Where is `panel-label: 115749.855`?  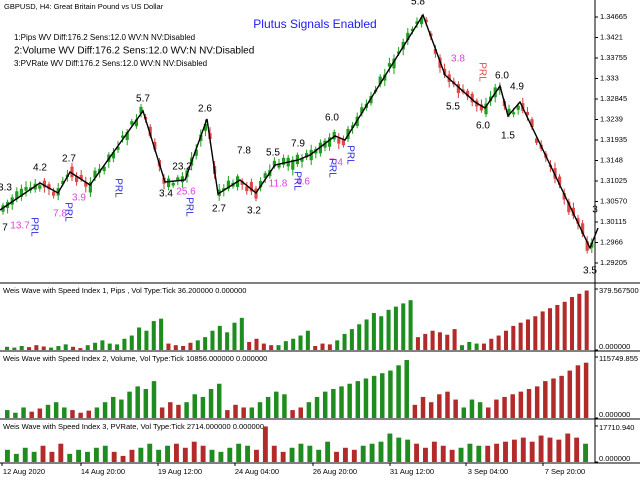 panel-label: 115749.855 is located at coordinates (618, 358).